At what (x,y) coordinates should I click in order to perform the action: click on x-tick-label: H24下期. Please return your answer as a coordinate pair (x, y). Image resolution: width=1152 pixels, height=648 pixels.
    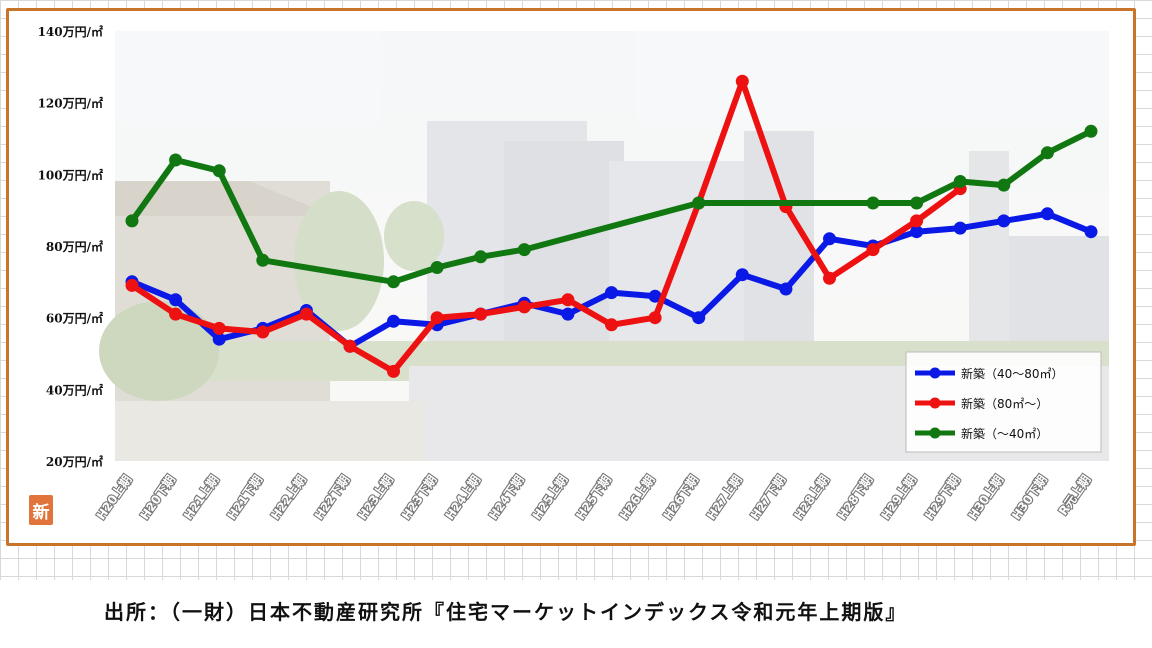
    Looking at the image, I should click on (505, 497).